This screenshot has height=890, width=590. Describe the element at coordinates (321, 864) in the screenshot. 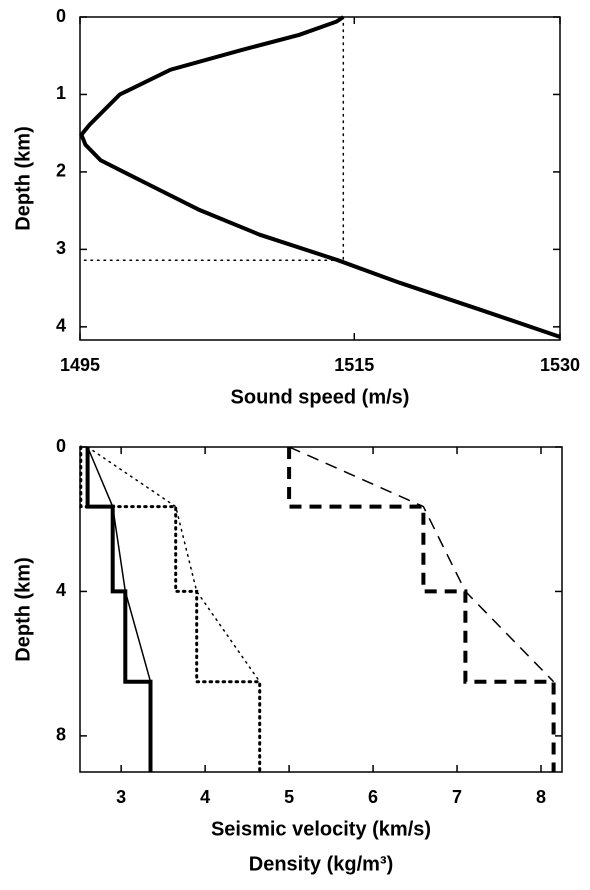

I see `x-axis-label: Density (kg/m³)` at that location.